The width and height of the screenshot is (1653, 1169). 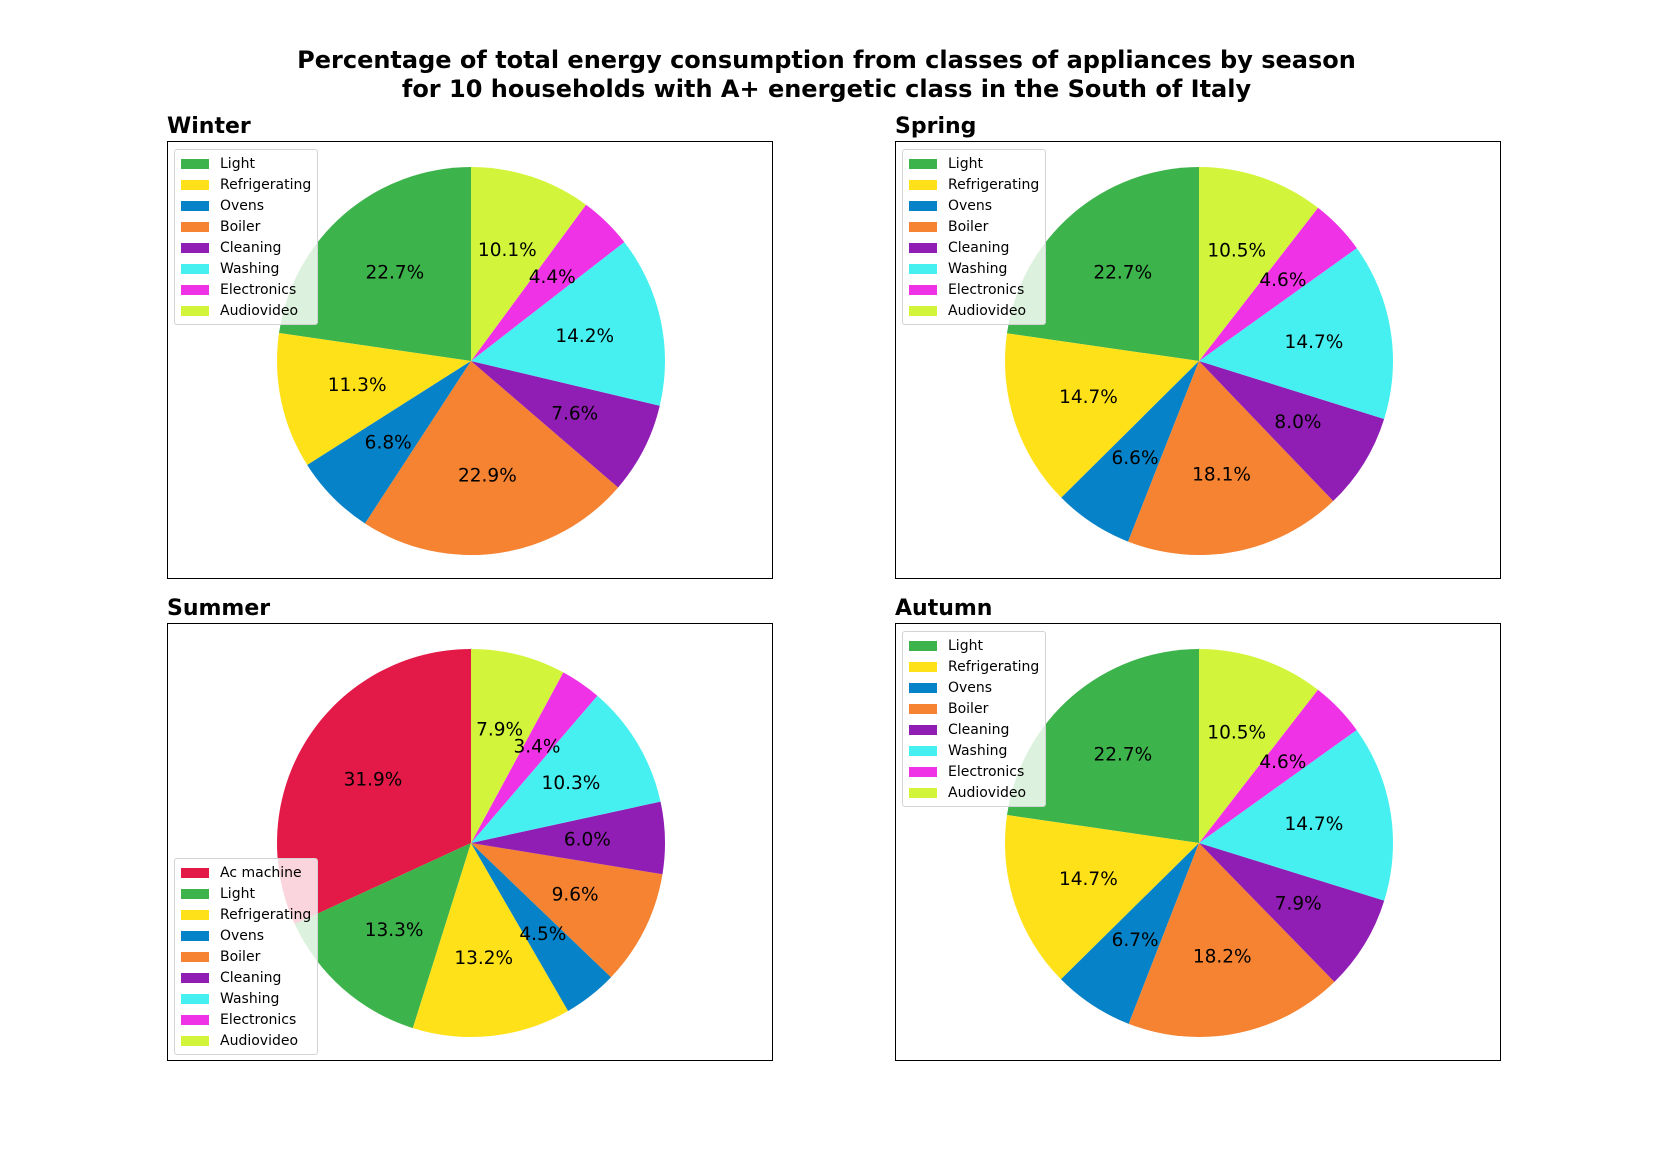 What do you see at coordinates (1102, 264) in the screenshot?
I see `spring-slice-light` at bounding box center [1102, 264].